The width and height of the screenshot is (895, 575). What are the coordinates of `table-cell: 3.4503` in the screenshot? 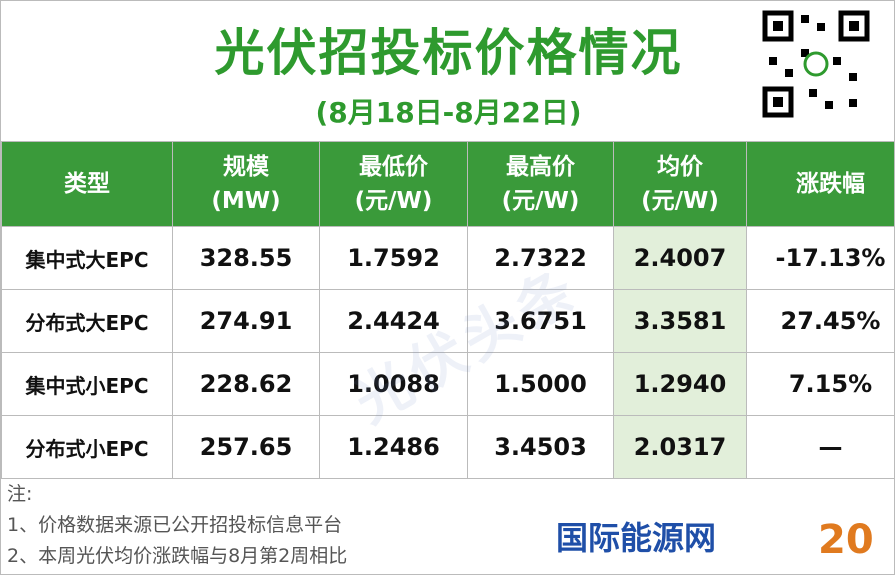 It's located at (540, 447).